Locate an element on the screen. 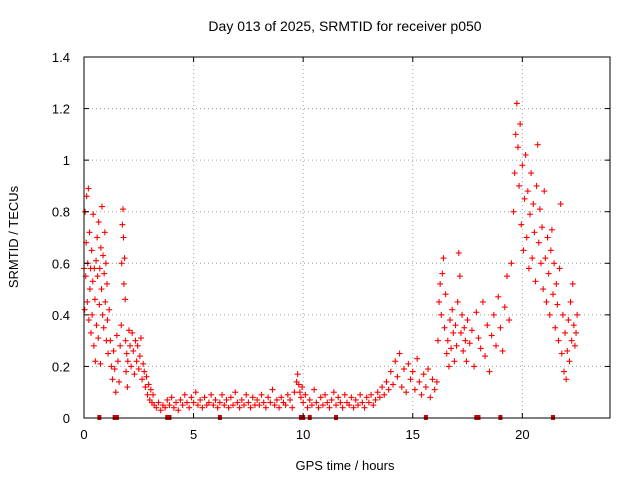 The width and height of the screenshot is (640, 480). y-tick-label: 1 is located at coordinates (66, 160).